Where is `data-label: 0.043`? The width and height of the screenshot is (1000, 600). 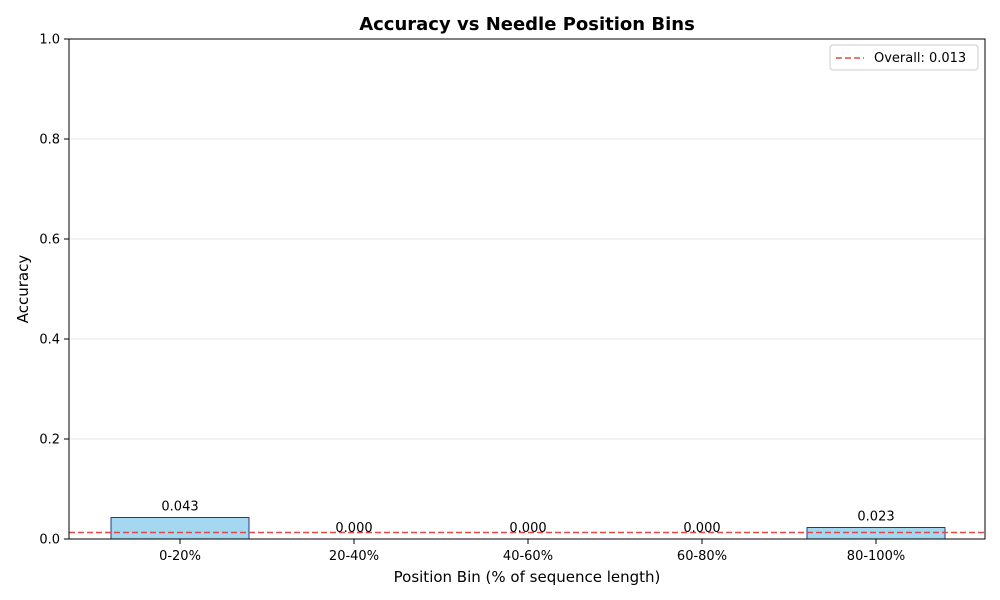
data-label: 0.043 is located at coordinates (179, 507).